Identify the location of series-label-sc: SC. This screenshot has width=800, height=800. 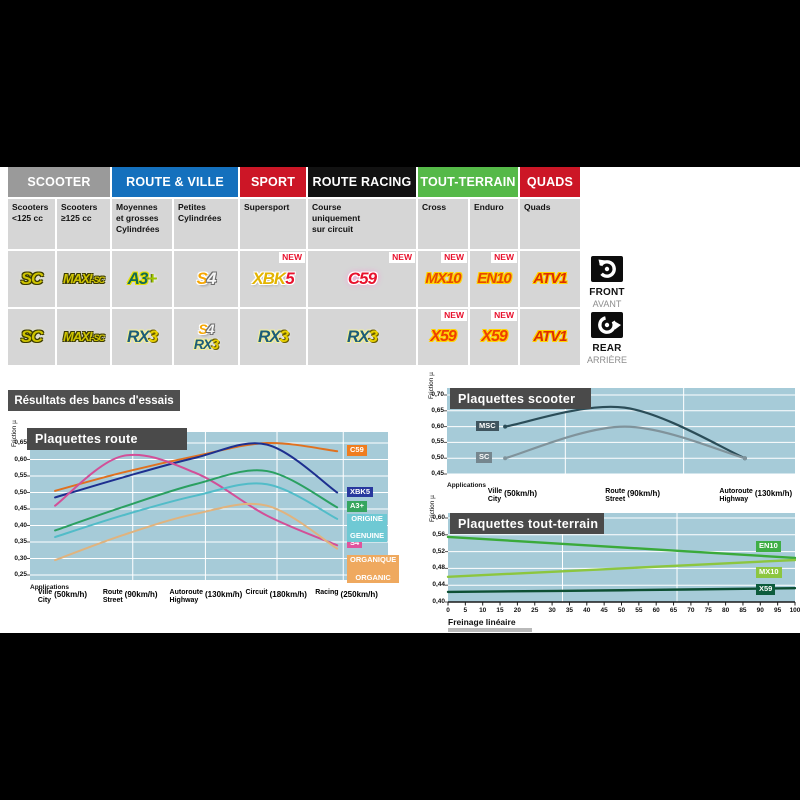
(484, 457).